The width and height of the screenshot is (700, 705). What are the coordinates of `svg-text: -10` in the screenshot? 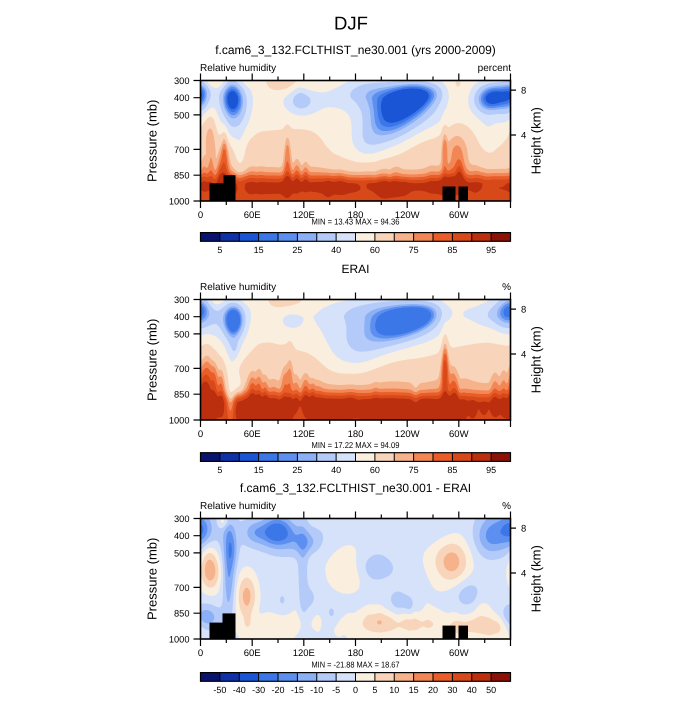 It's located at (316, 690).